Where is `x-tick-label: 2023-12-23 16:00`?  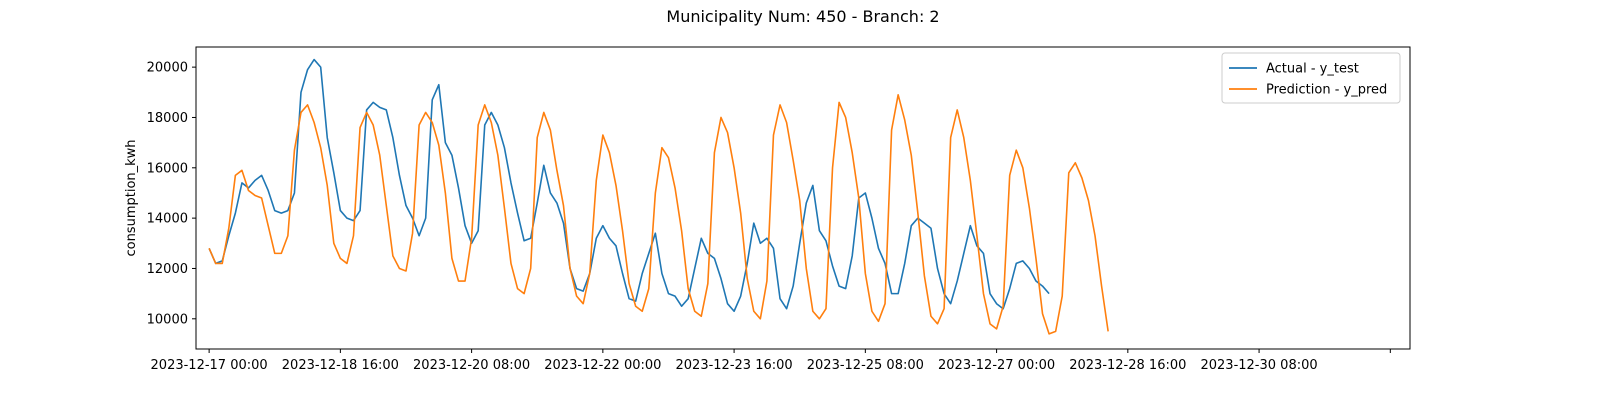 x-tick-label: 2023-12-23 16:00 is located at coordinates (734, 365).